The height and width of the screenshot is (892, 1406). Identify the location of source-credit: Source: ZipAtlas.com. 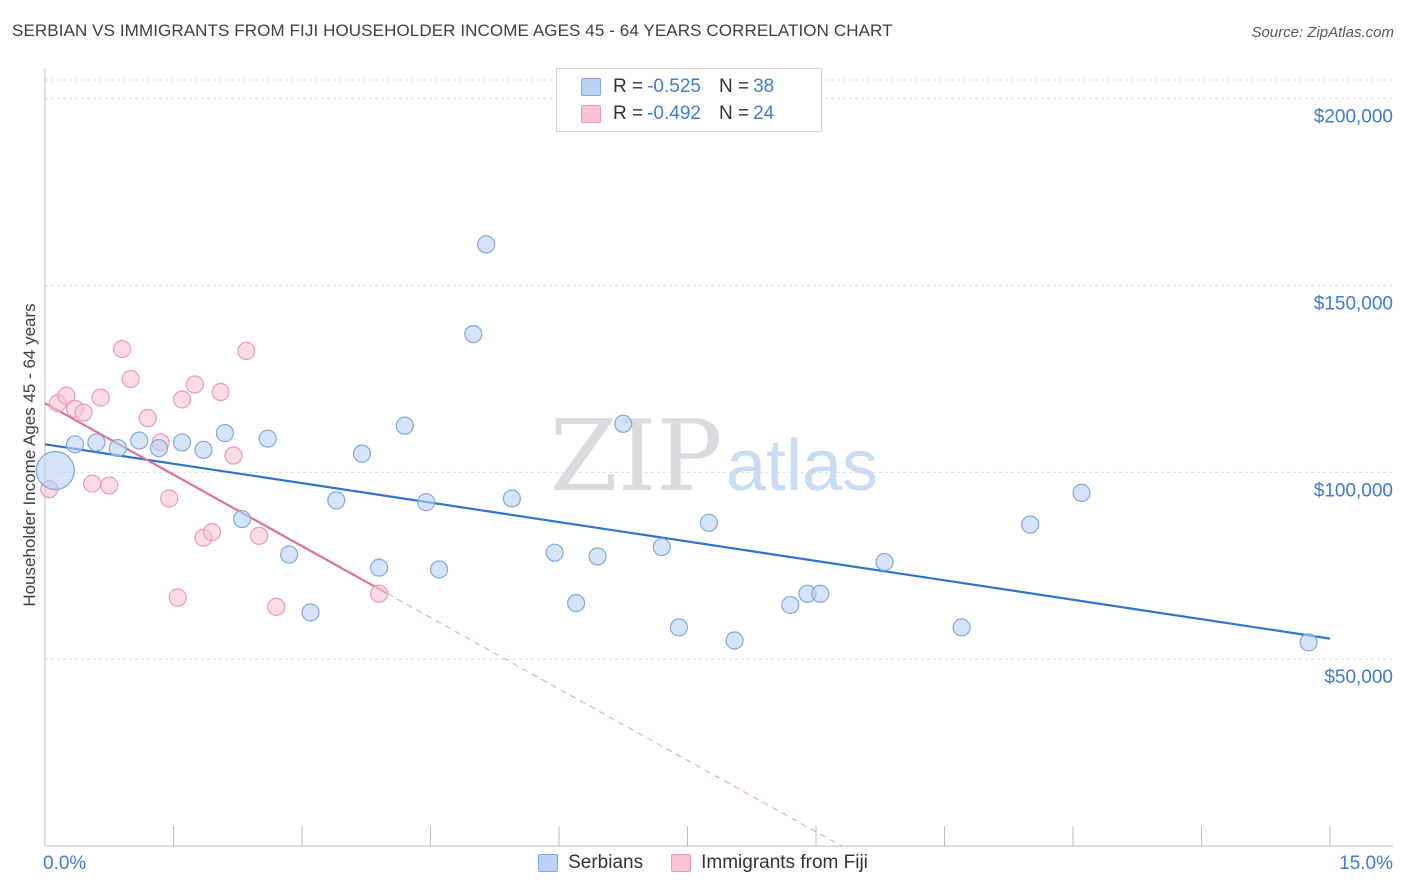
(1322, 32).